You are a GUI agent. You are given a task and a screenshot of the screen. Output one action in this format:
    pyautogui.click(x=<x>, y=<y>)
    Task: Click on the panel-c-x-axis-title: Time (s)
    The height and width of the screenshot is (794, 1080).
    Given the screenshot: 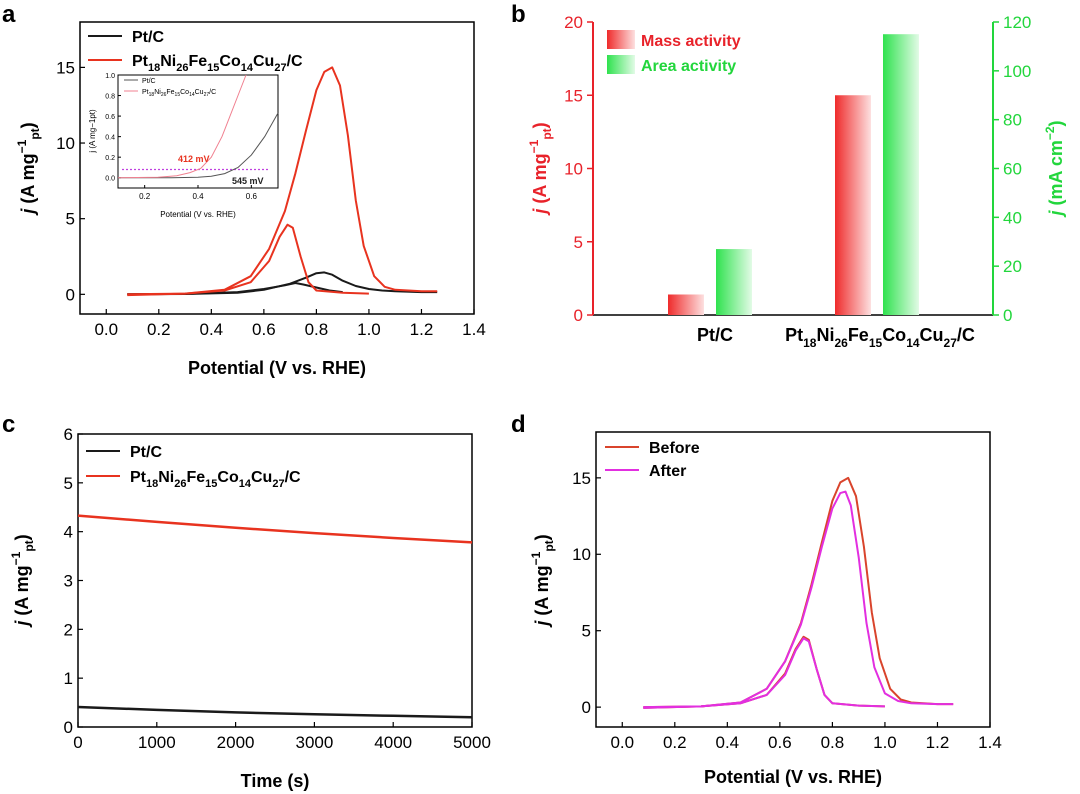 What is the action you would take?
    pyautogui.click(x=275, y=781)
    